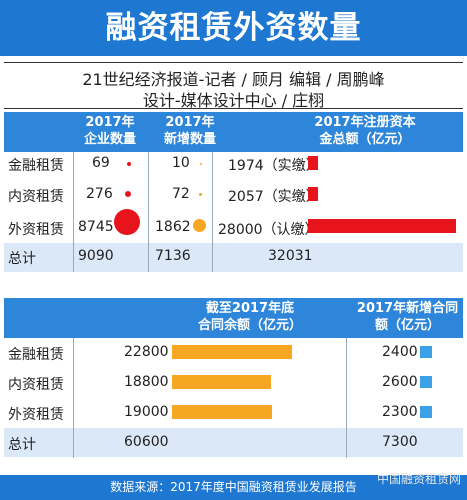 The width and height of the screenshot is (467, 500). Describe the element at coordinates (173, 256) in the screenshot. I see `total-new: 7136` at that location.